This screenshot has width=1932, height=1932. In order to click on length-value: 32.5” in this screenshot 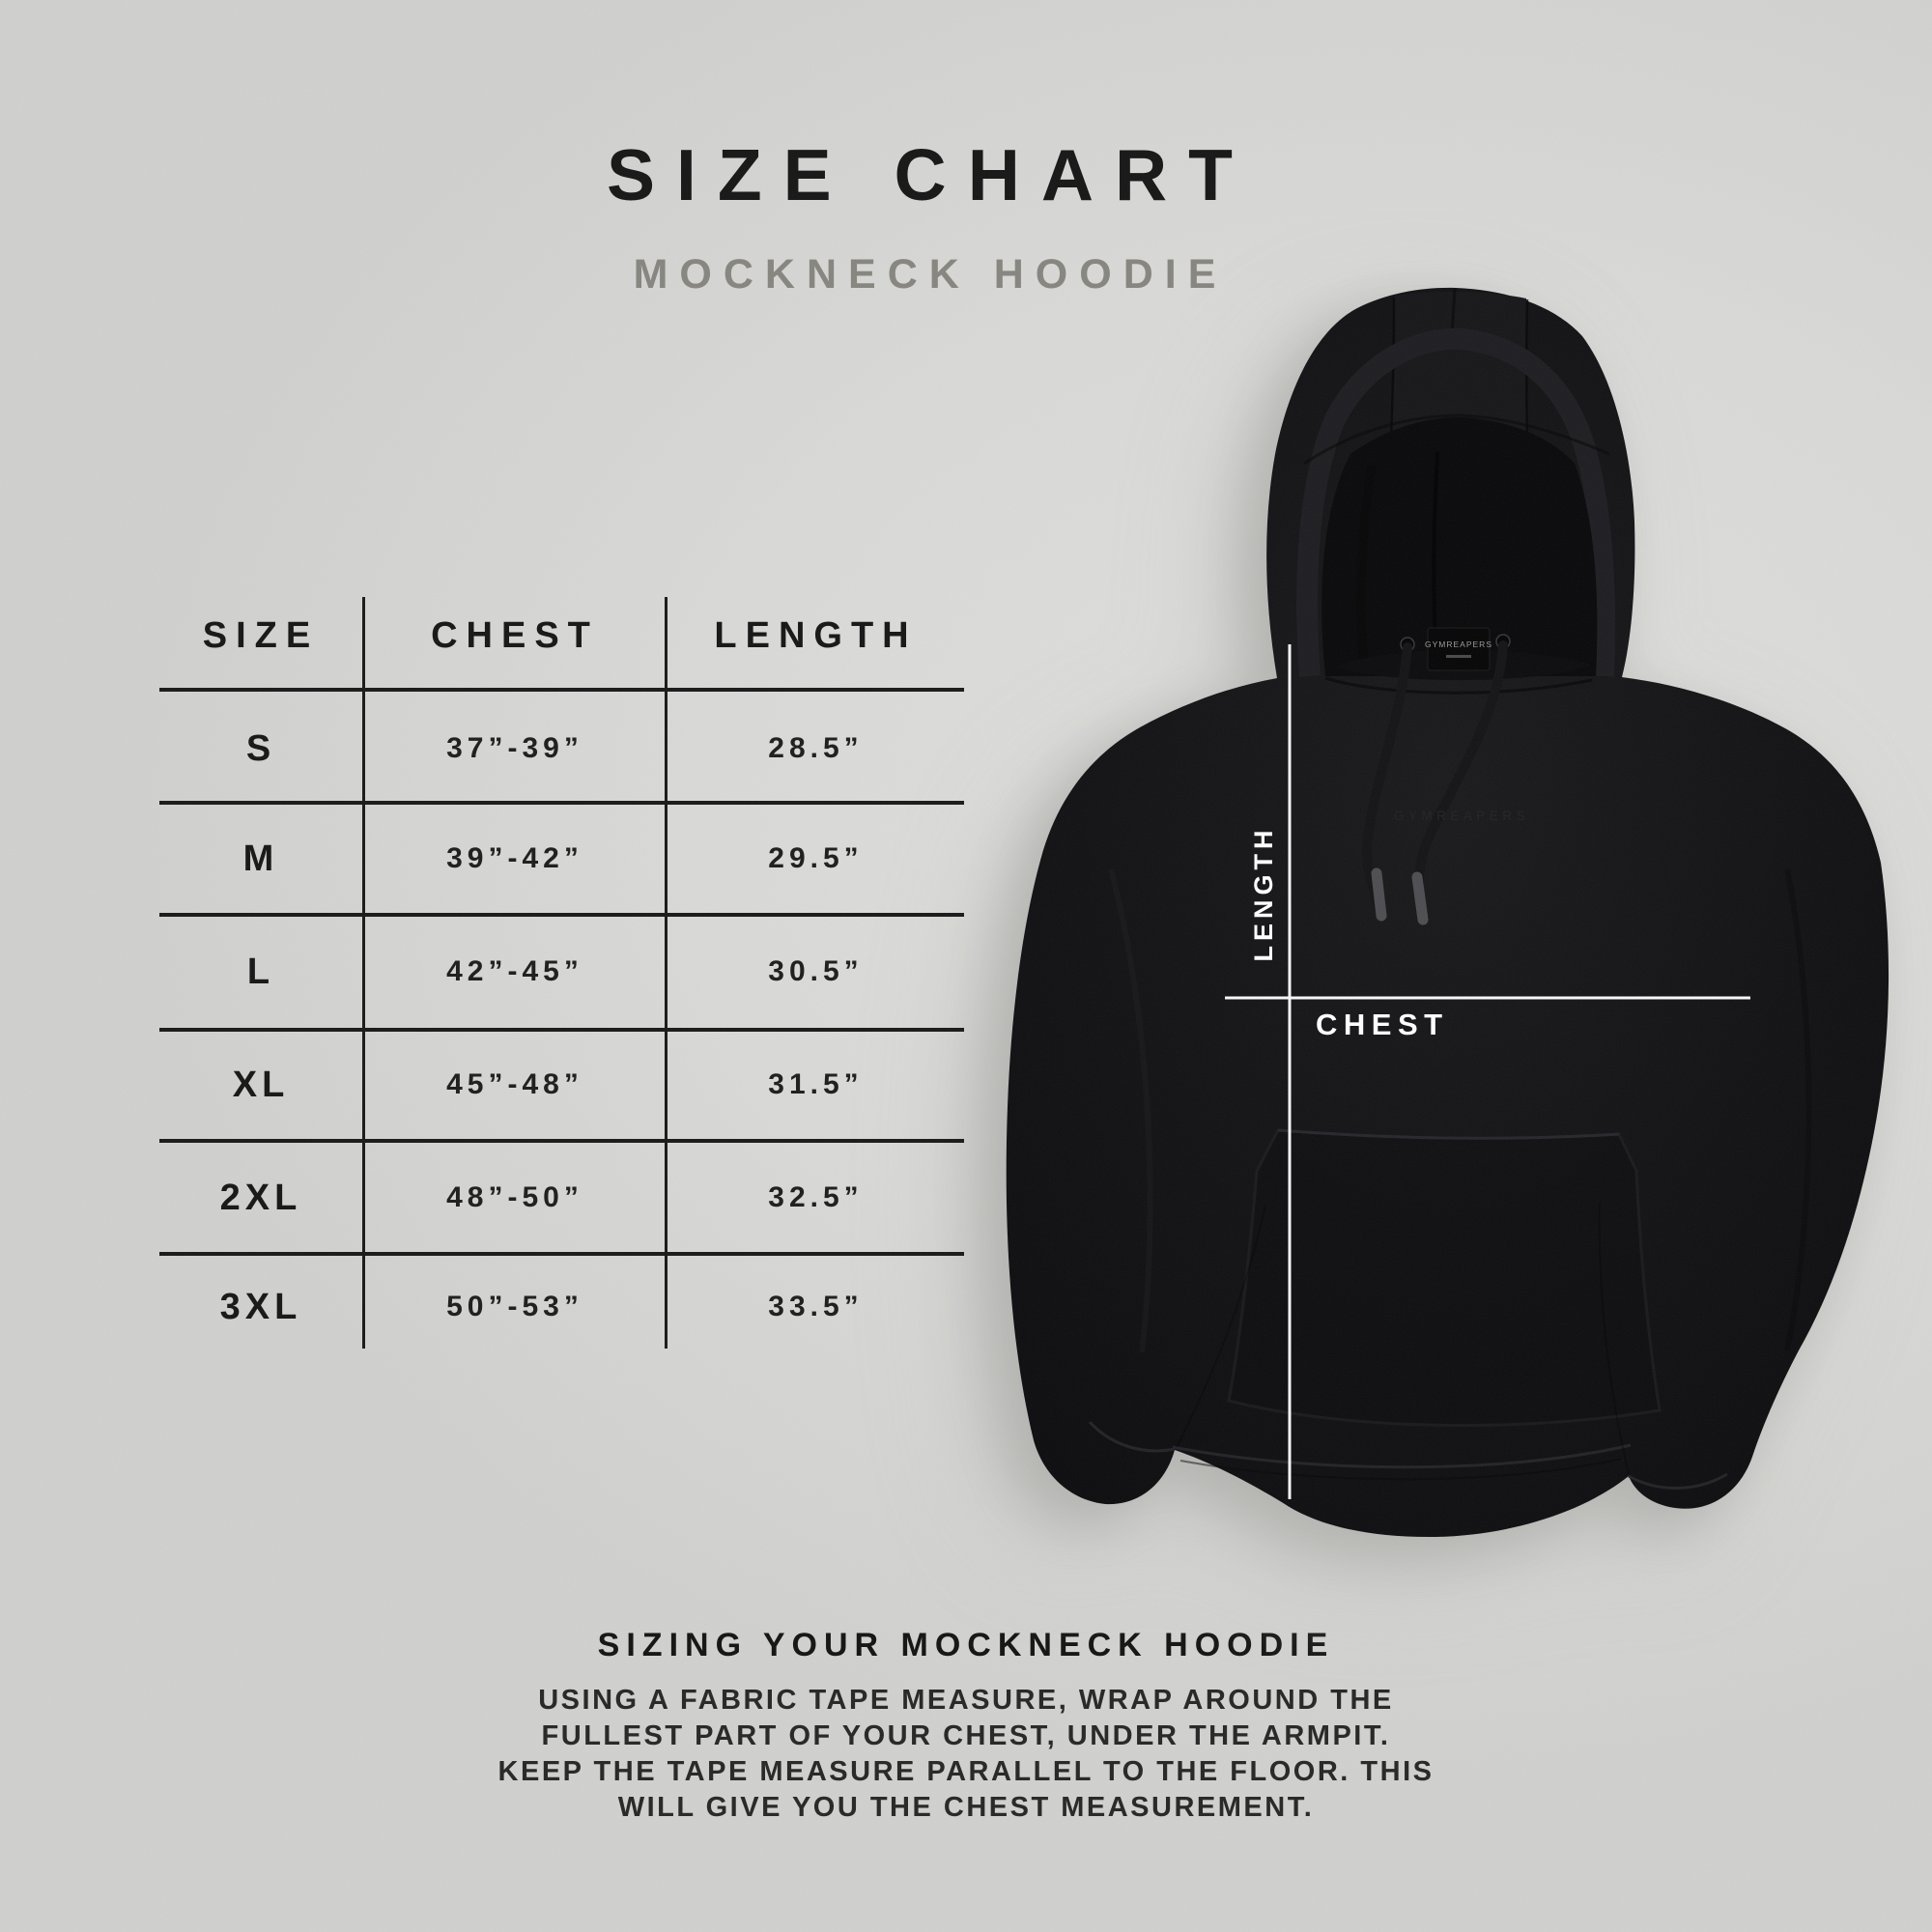, I will do `click(816, 1197)`.